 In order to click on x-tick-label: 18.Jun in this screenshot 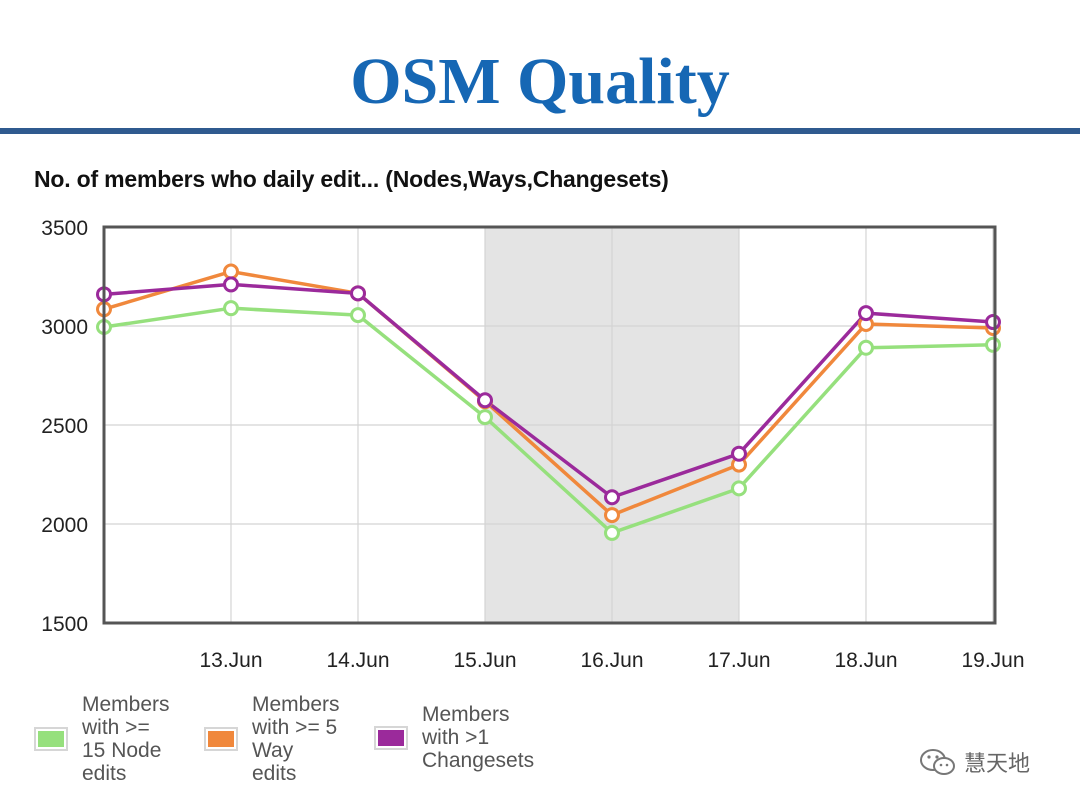, I will do `click(865, 660)`.